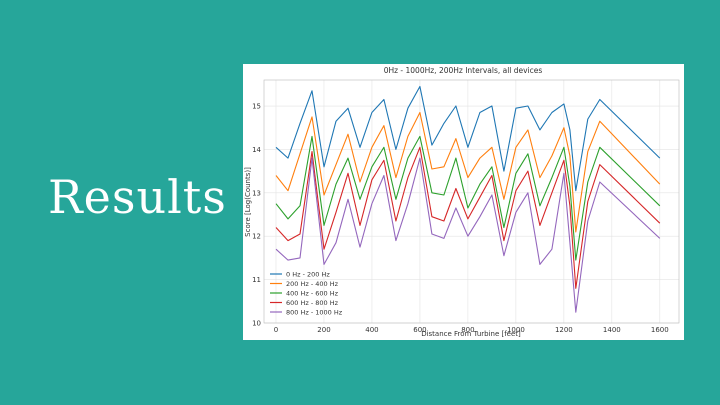 This screenshot has width=720, height=405. What do you see at coordinates (256, 237) in the screenshot?
I see `y-tick-label: 12` at bounding box center [256, 237].